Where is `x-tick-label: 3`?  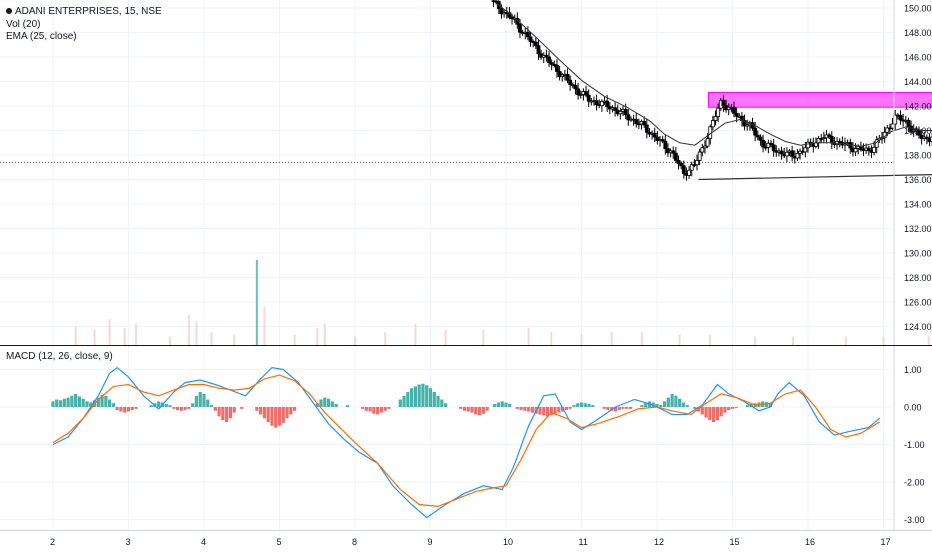
x-tick-label: 3 is located at coordinates (128, 542).